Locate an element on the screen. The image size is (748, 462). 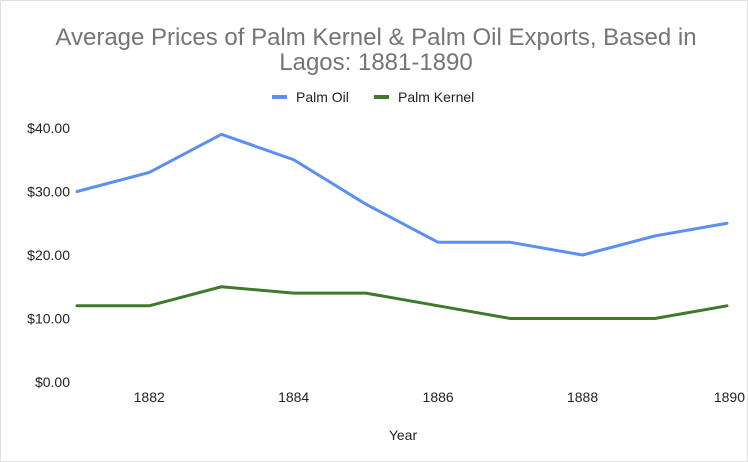
y-tick-label: $20.00 is located at coordinates (48, 255).